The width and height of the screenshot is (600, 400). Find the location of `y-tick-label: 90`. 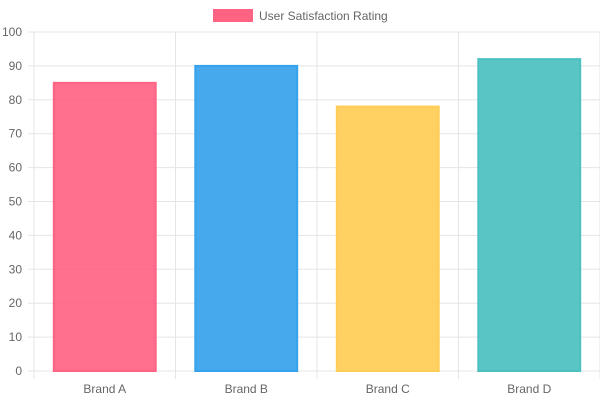

y-tick-label: 90 is located at coordinates (16, 66).